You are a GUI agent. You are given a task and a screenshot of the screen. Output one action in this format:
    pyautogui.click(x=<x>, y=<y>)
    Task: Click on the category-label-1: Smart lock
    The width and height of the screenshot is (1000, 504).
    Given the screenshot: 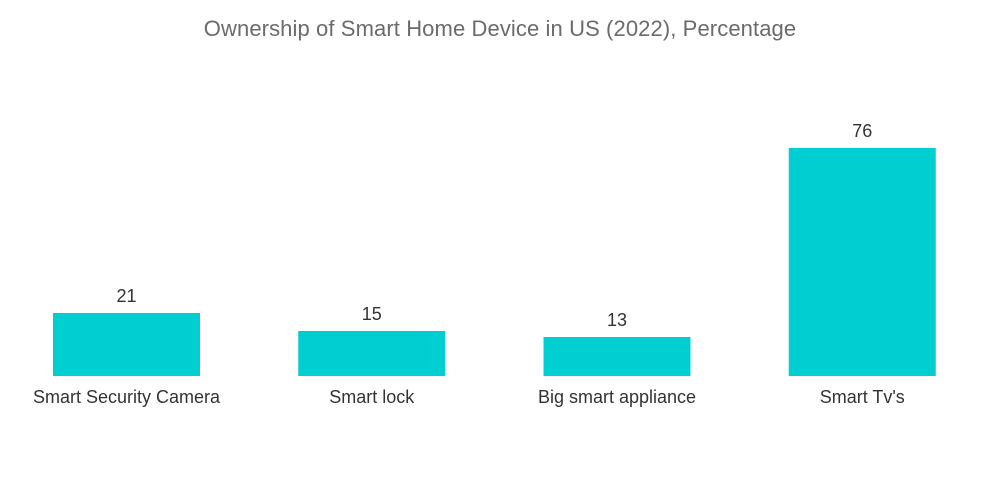 What is the action you would take?
    pyautogui.click(x=372, y=397)
    